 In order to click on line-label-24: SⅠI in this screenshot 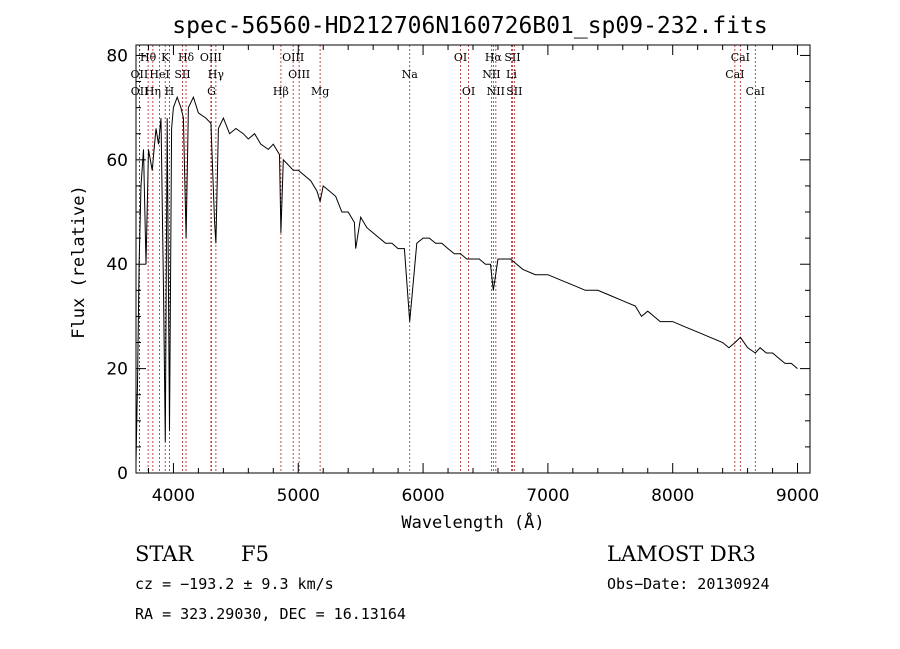, I will do `click(514, 91)`.